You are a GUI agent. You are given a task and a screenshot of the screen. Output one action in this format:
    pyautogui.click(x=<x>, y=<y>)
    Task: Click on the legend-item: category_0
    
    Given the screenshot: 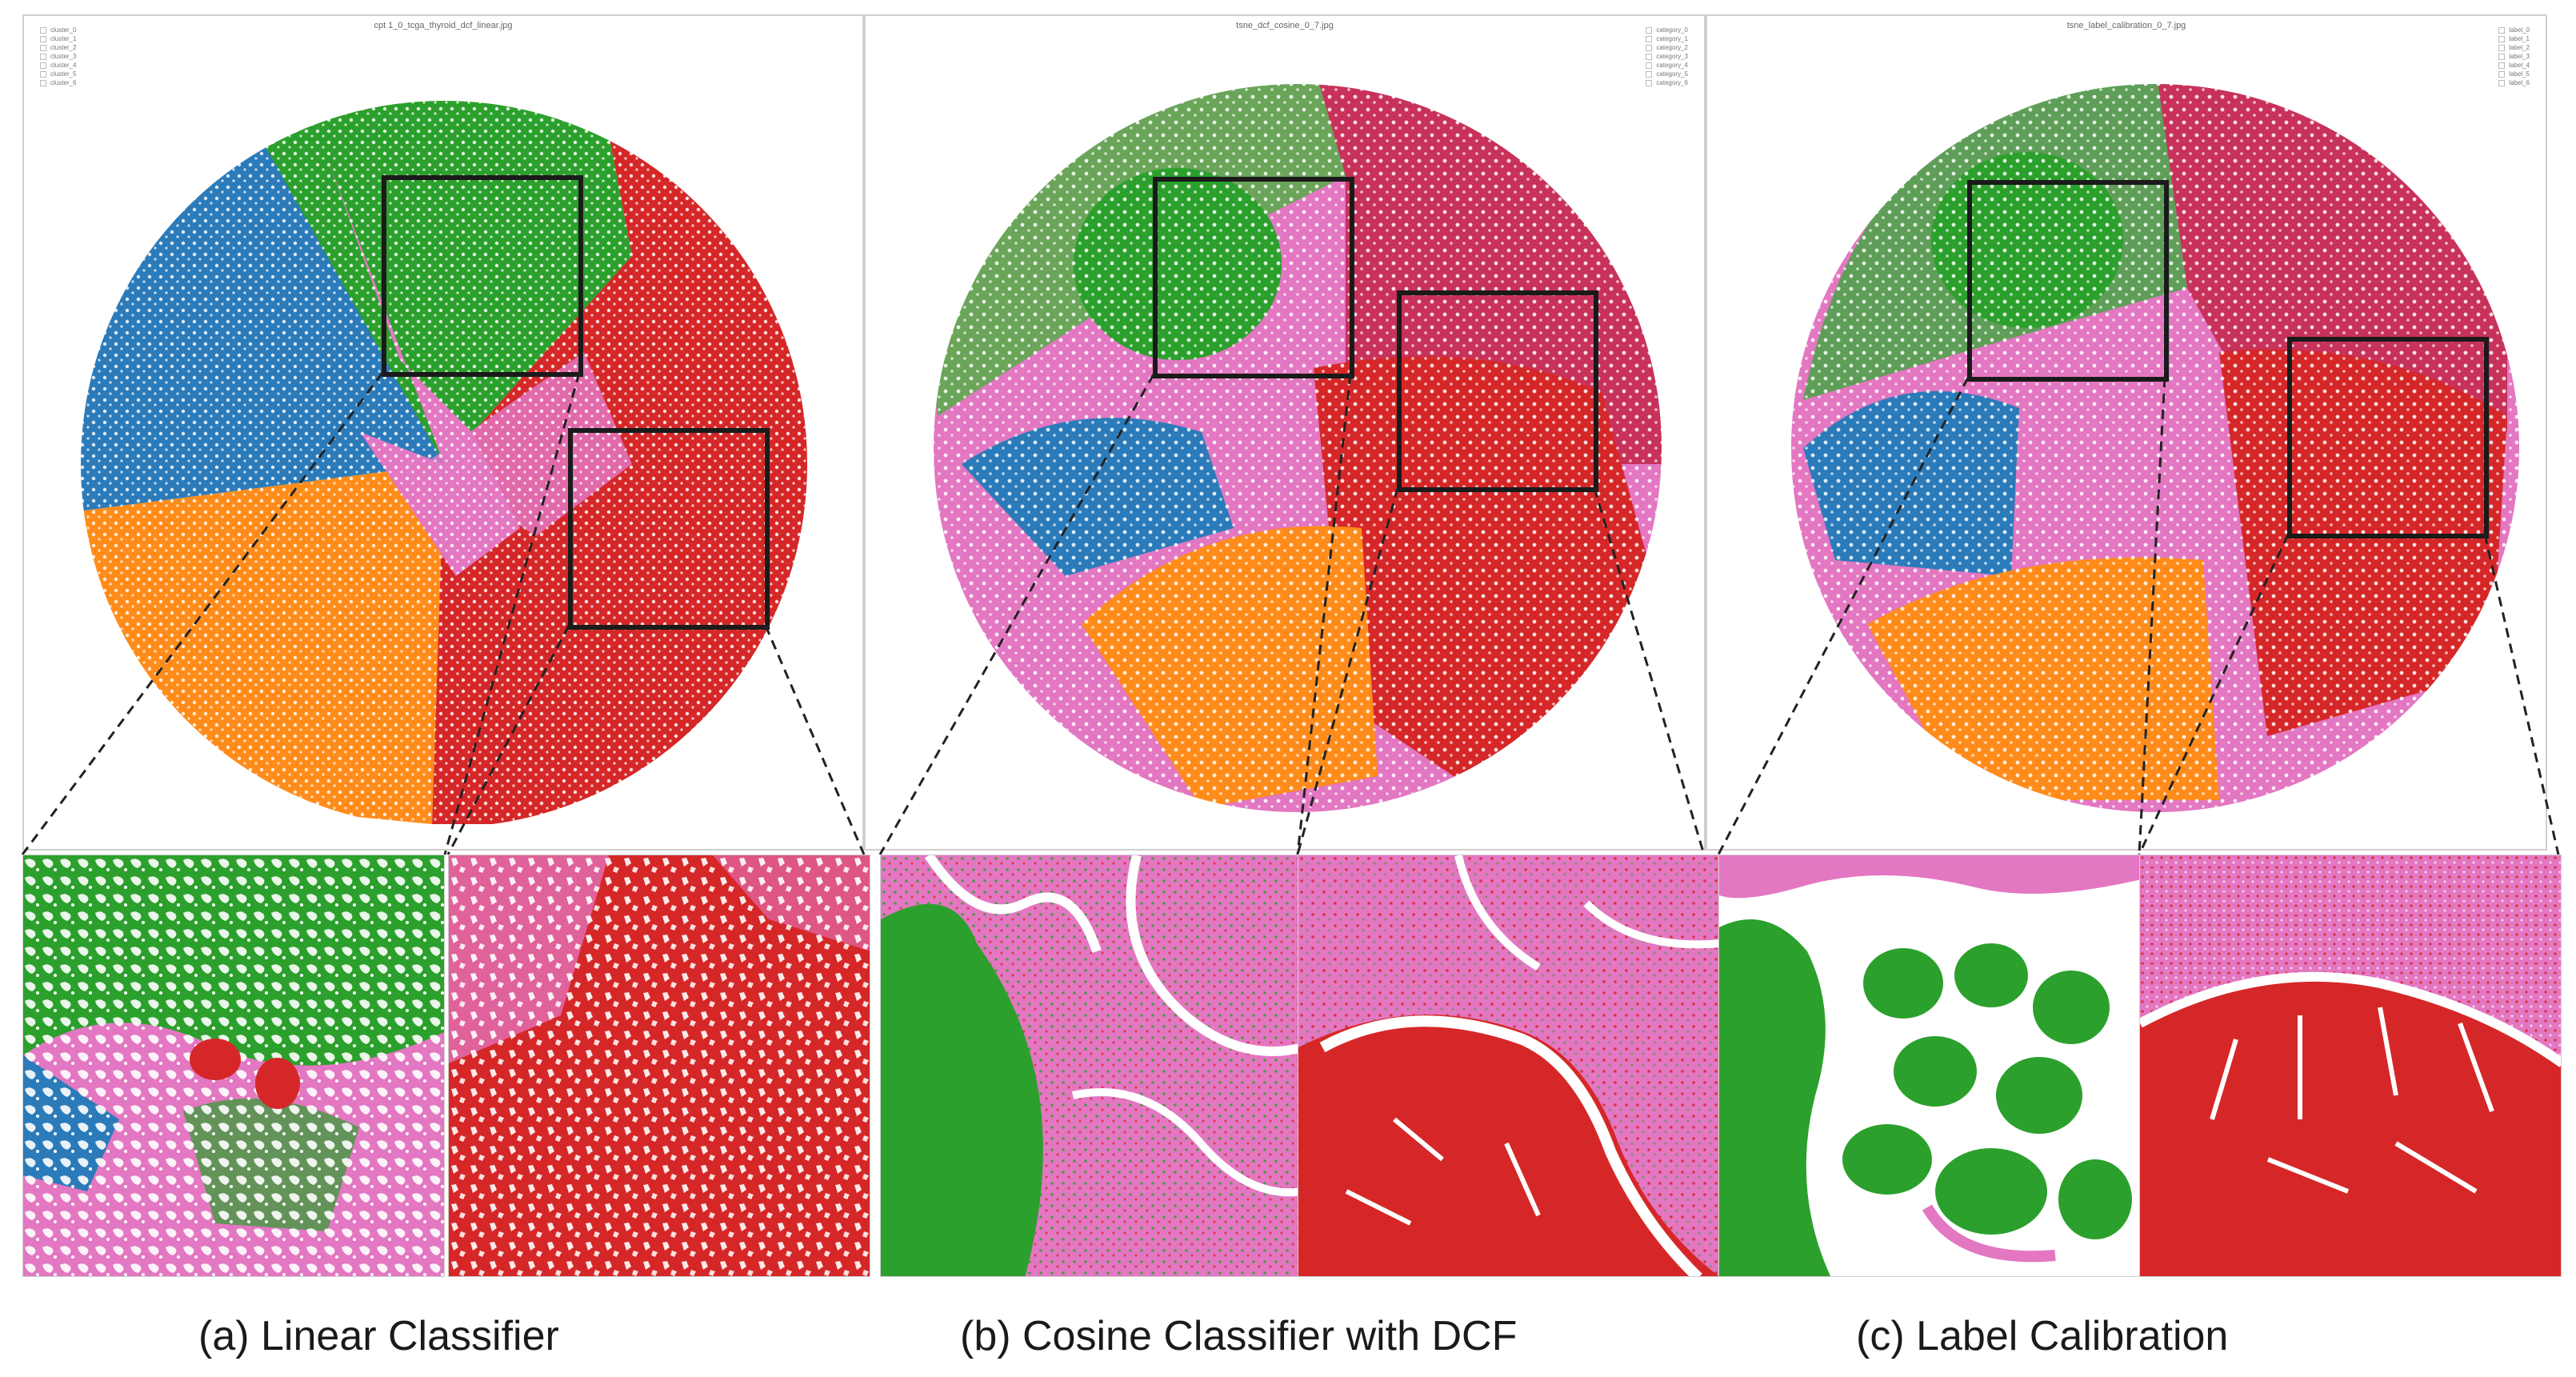 What is the action you would take?
    pyautogui.click(x=1667, y=30)
    